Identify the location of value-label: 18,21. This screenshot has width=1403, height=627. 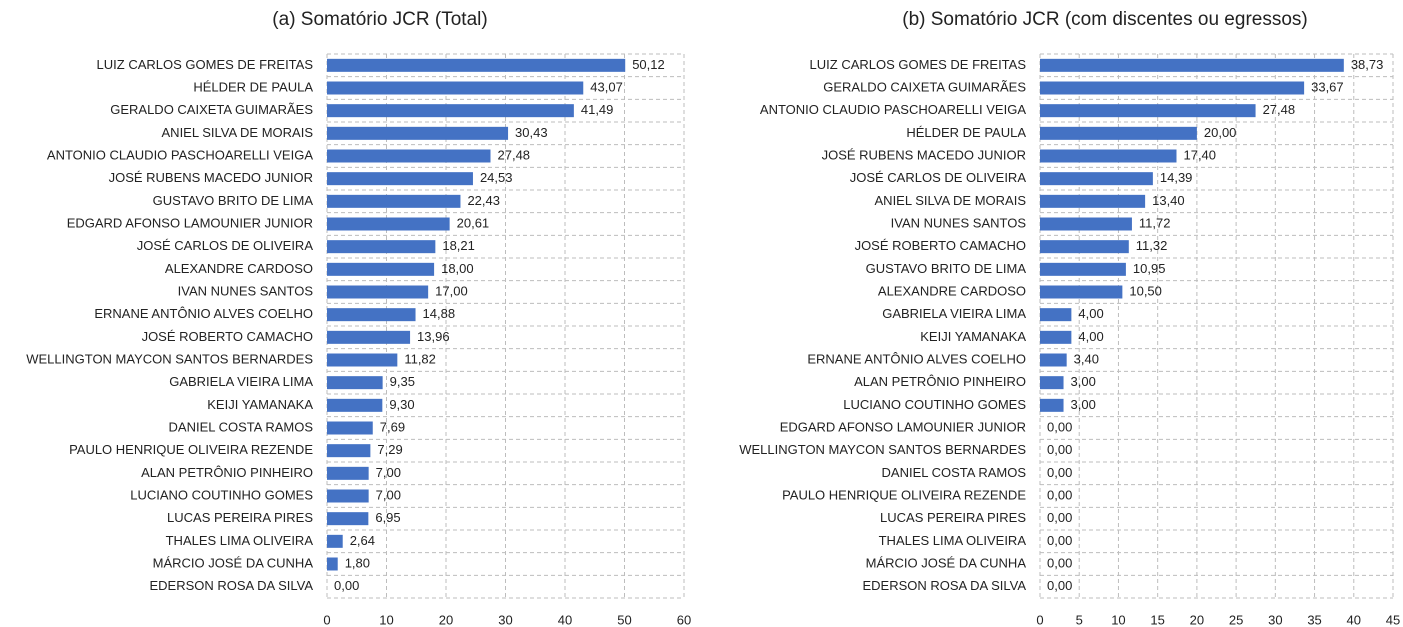
(458, 245).